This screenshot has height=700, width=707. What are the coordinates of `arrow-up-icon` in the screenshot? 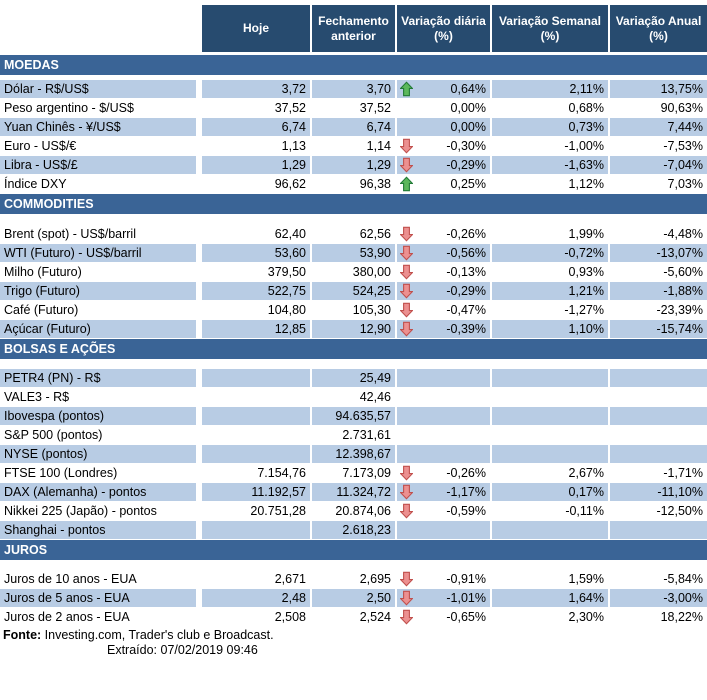 It's located at (406, 184).